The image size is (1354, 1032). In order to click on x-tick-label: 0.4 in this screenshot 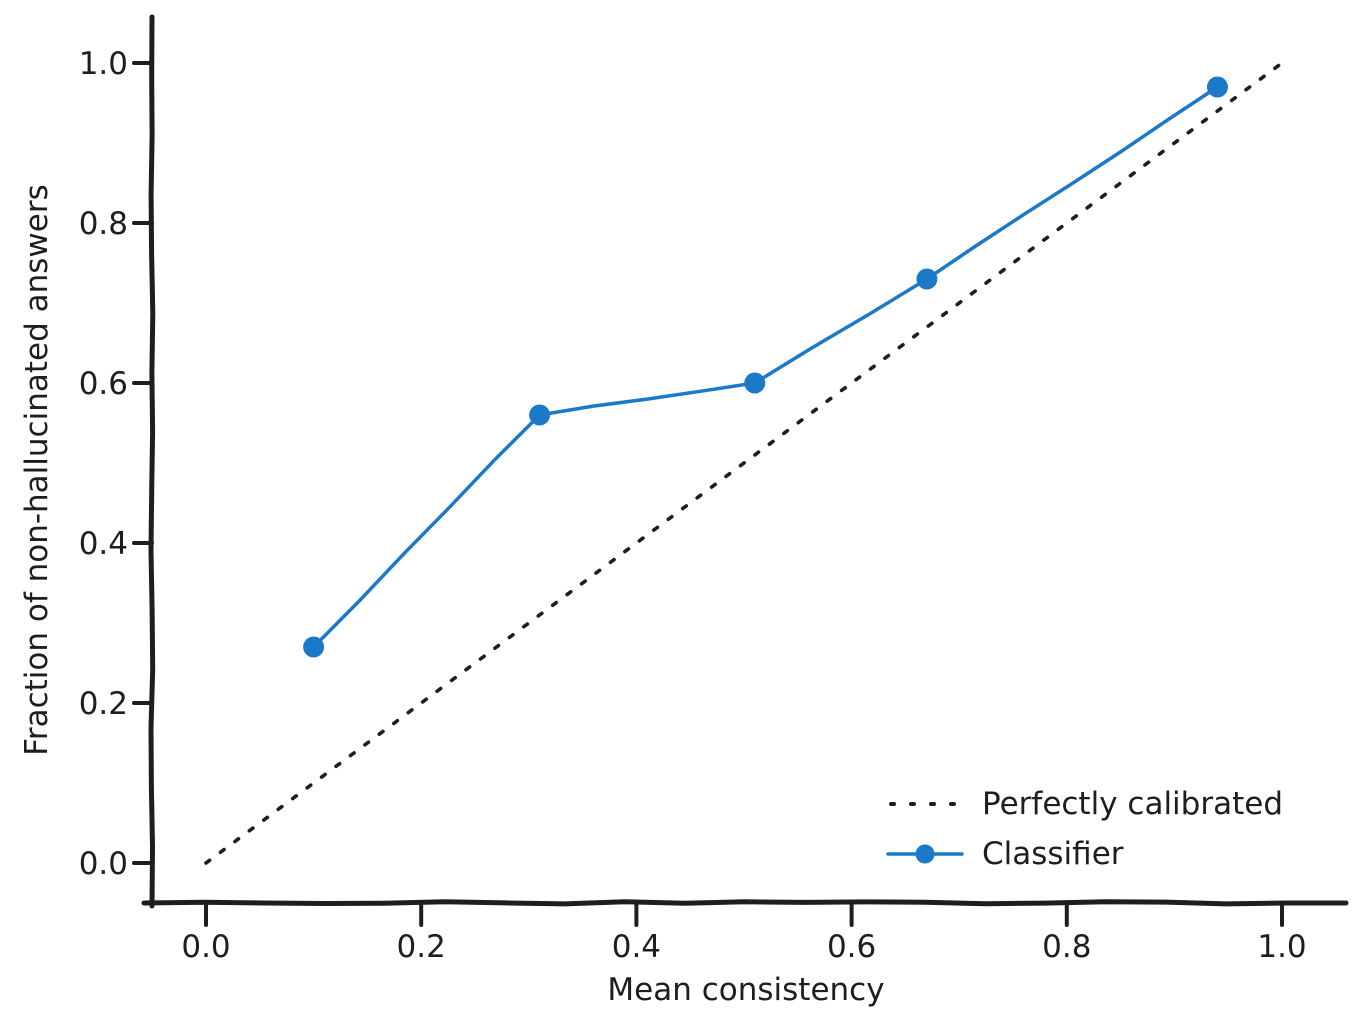, I will do `click(636, 947)`.